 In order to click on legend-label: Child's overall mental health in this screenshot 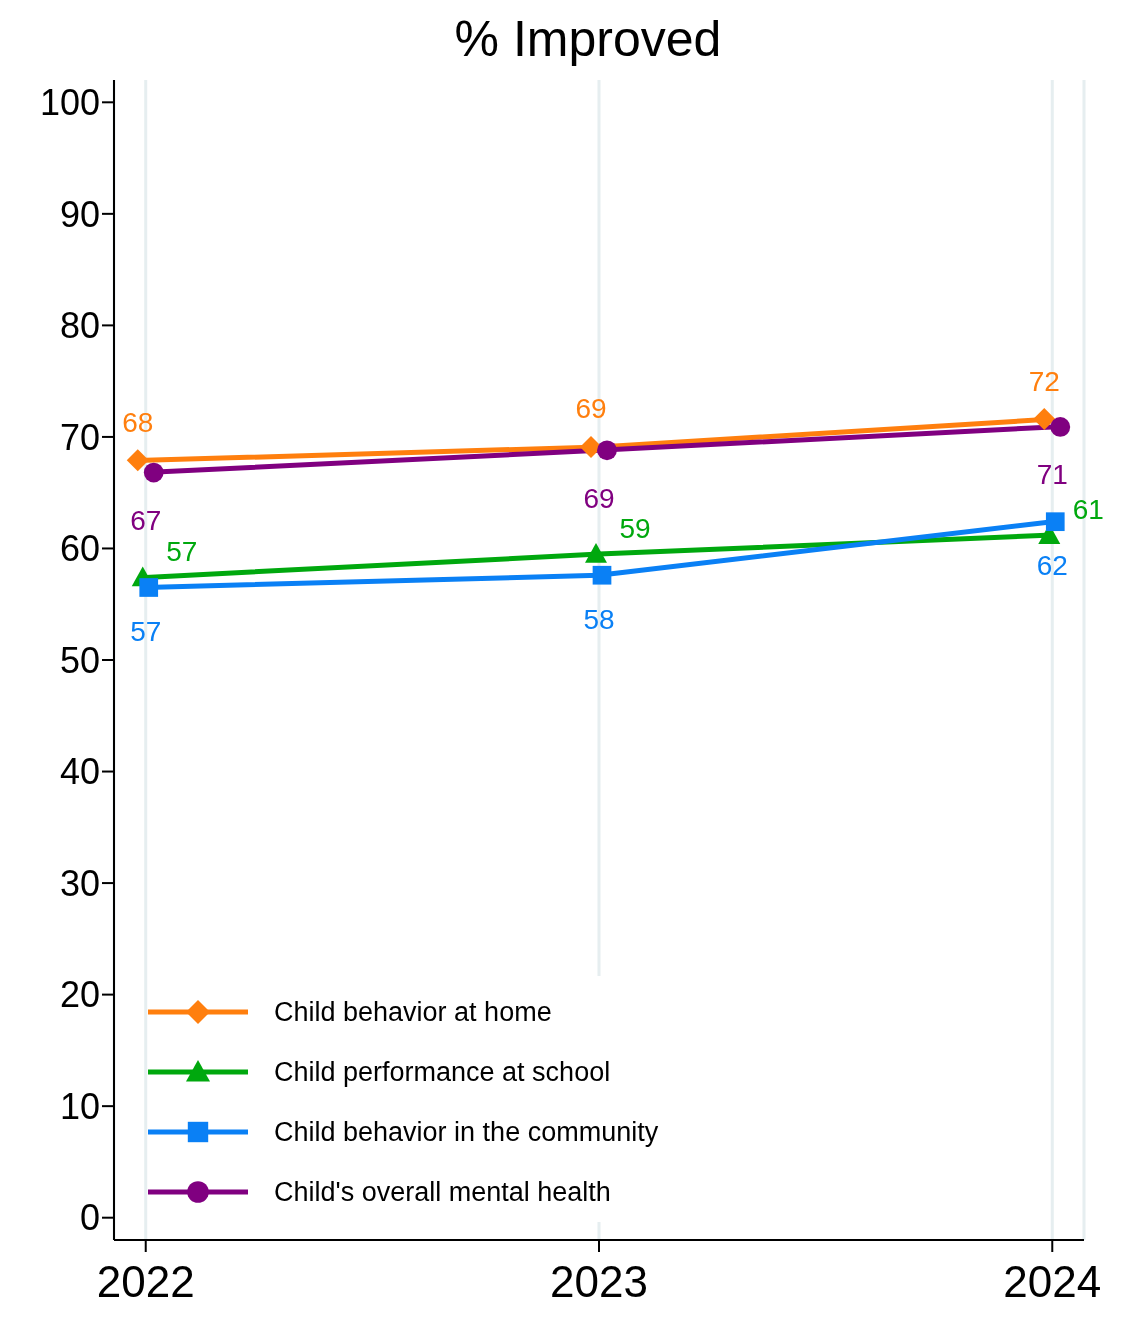, I will do `click(442, 1192)`.